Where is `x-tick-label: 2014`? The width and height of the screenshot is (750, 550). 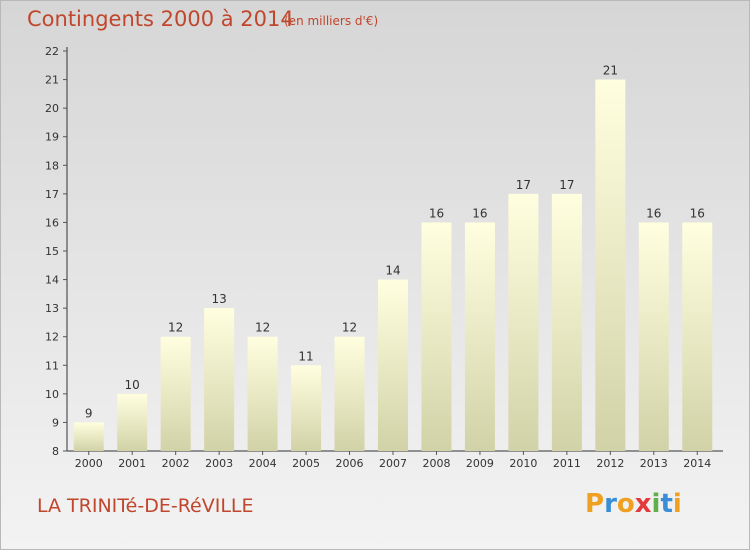
x-tick-label: 2014 is located at coordinates (697, 463).